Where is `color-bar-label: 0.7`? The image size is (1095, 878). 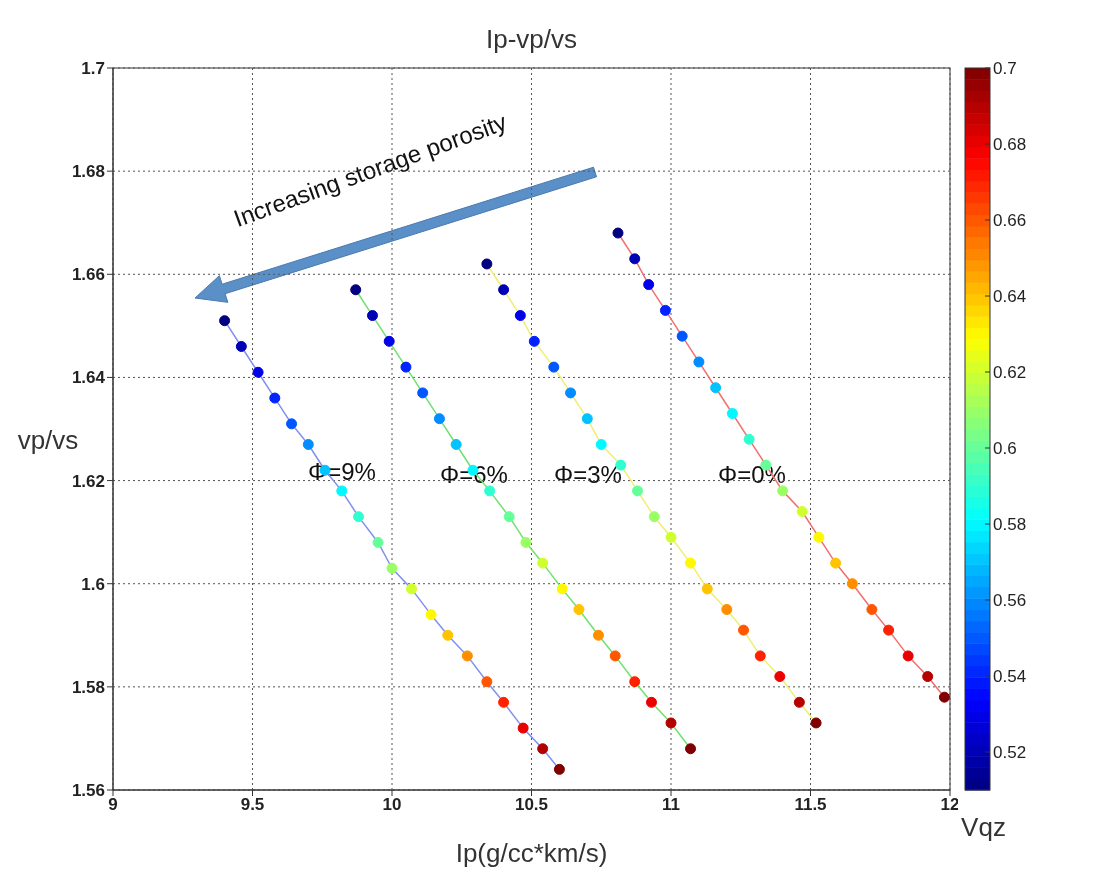 color-bar-label: 0.7 is located at coordinates (1005, 68).